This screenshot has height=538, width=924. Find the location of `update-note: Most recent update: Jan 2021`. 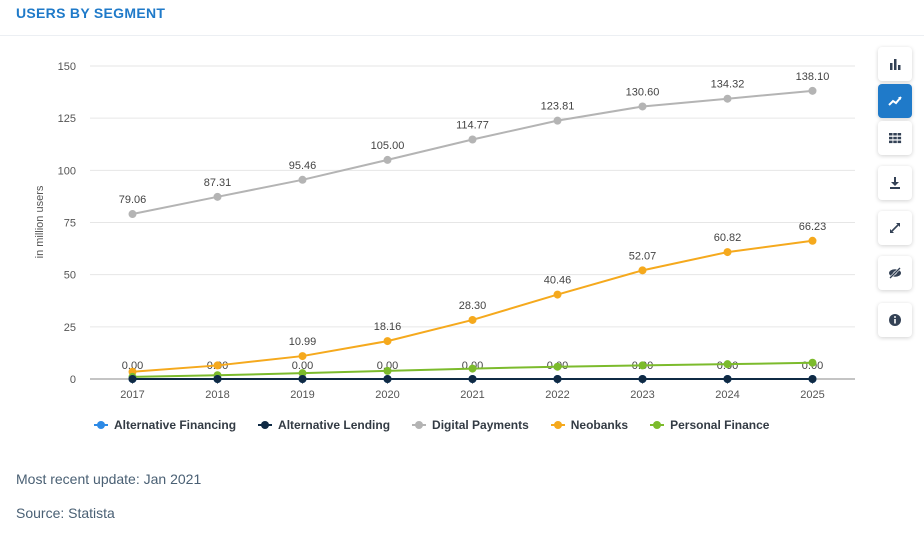

update-note: Most recent update: Jan 2021 is located at coordinates (109, 479).